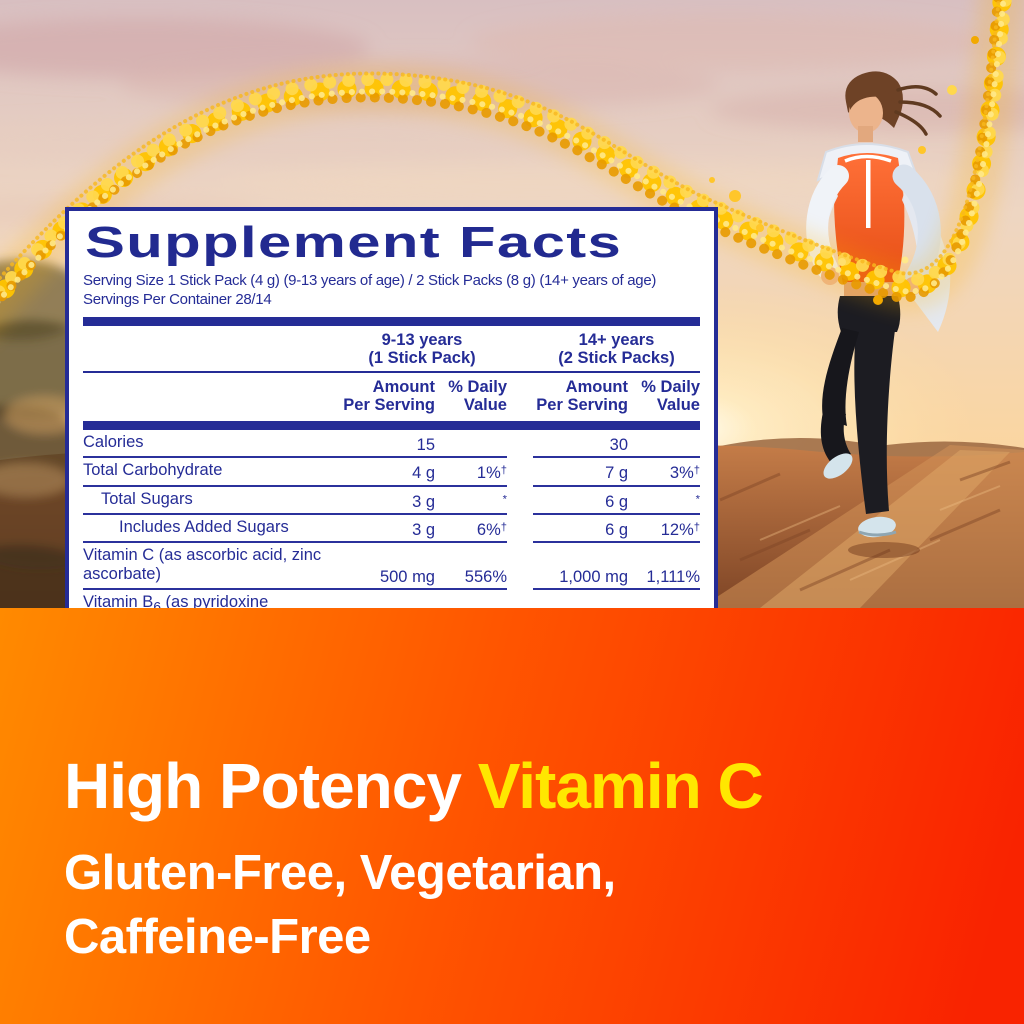  What do you see at coordinates (680, 530) in the screenshot?
I see `daily-value-cell: 12%†` at bounding box center [680, 530].